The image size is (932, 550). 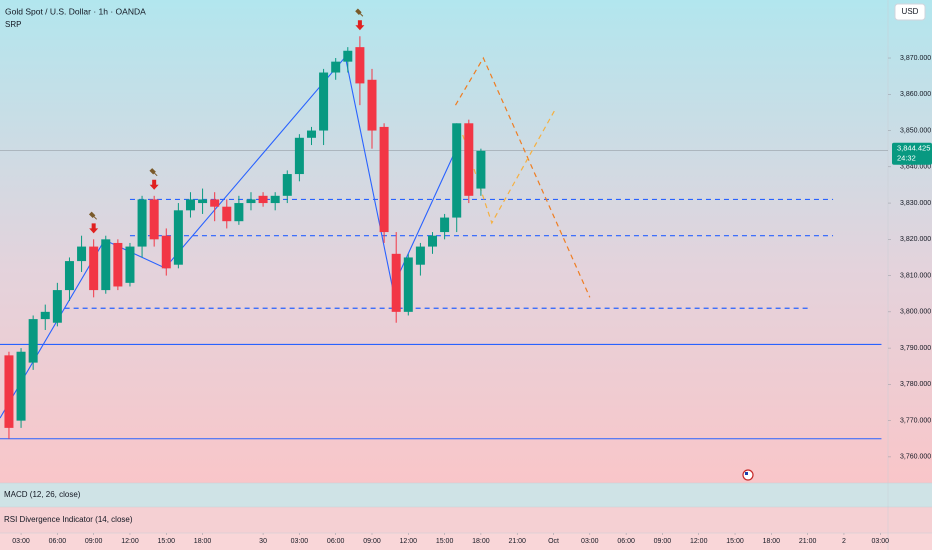 What do you see at coordinates (748, 475) in the screenshot?
I see `flag-icon` at bounding box center [748, 475].